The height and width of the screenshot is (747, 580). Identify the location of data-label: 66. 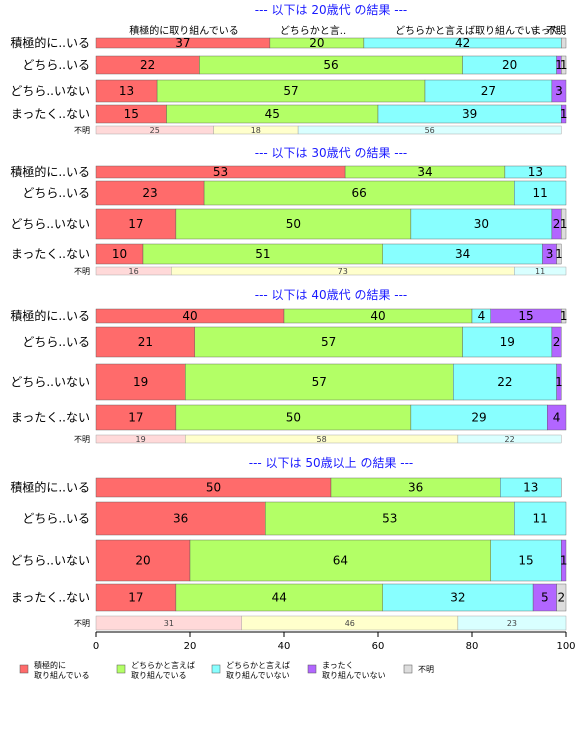
(359, 193).